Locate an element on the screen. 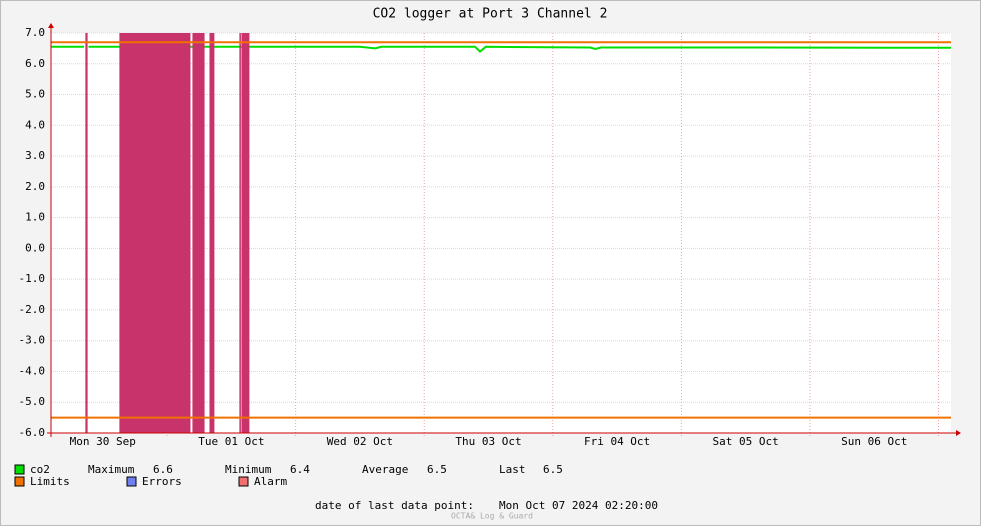 Image resolution: width=981 pixels, height=526 pixels. x-tick-label: Sun 06 Oct is located at coordinates (874, 441).